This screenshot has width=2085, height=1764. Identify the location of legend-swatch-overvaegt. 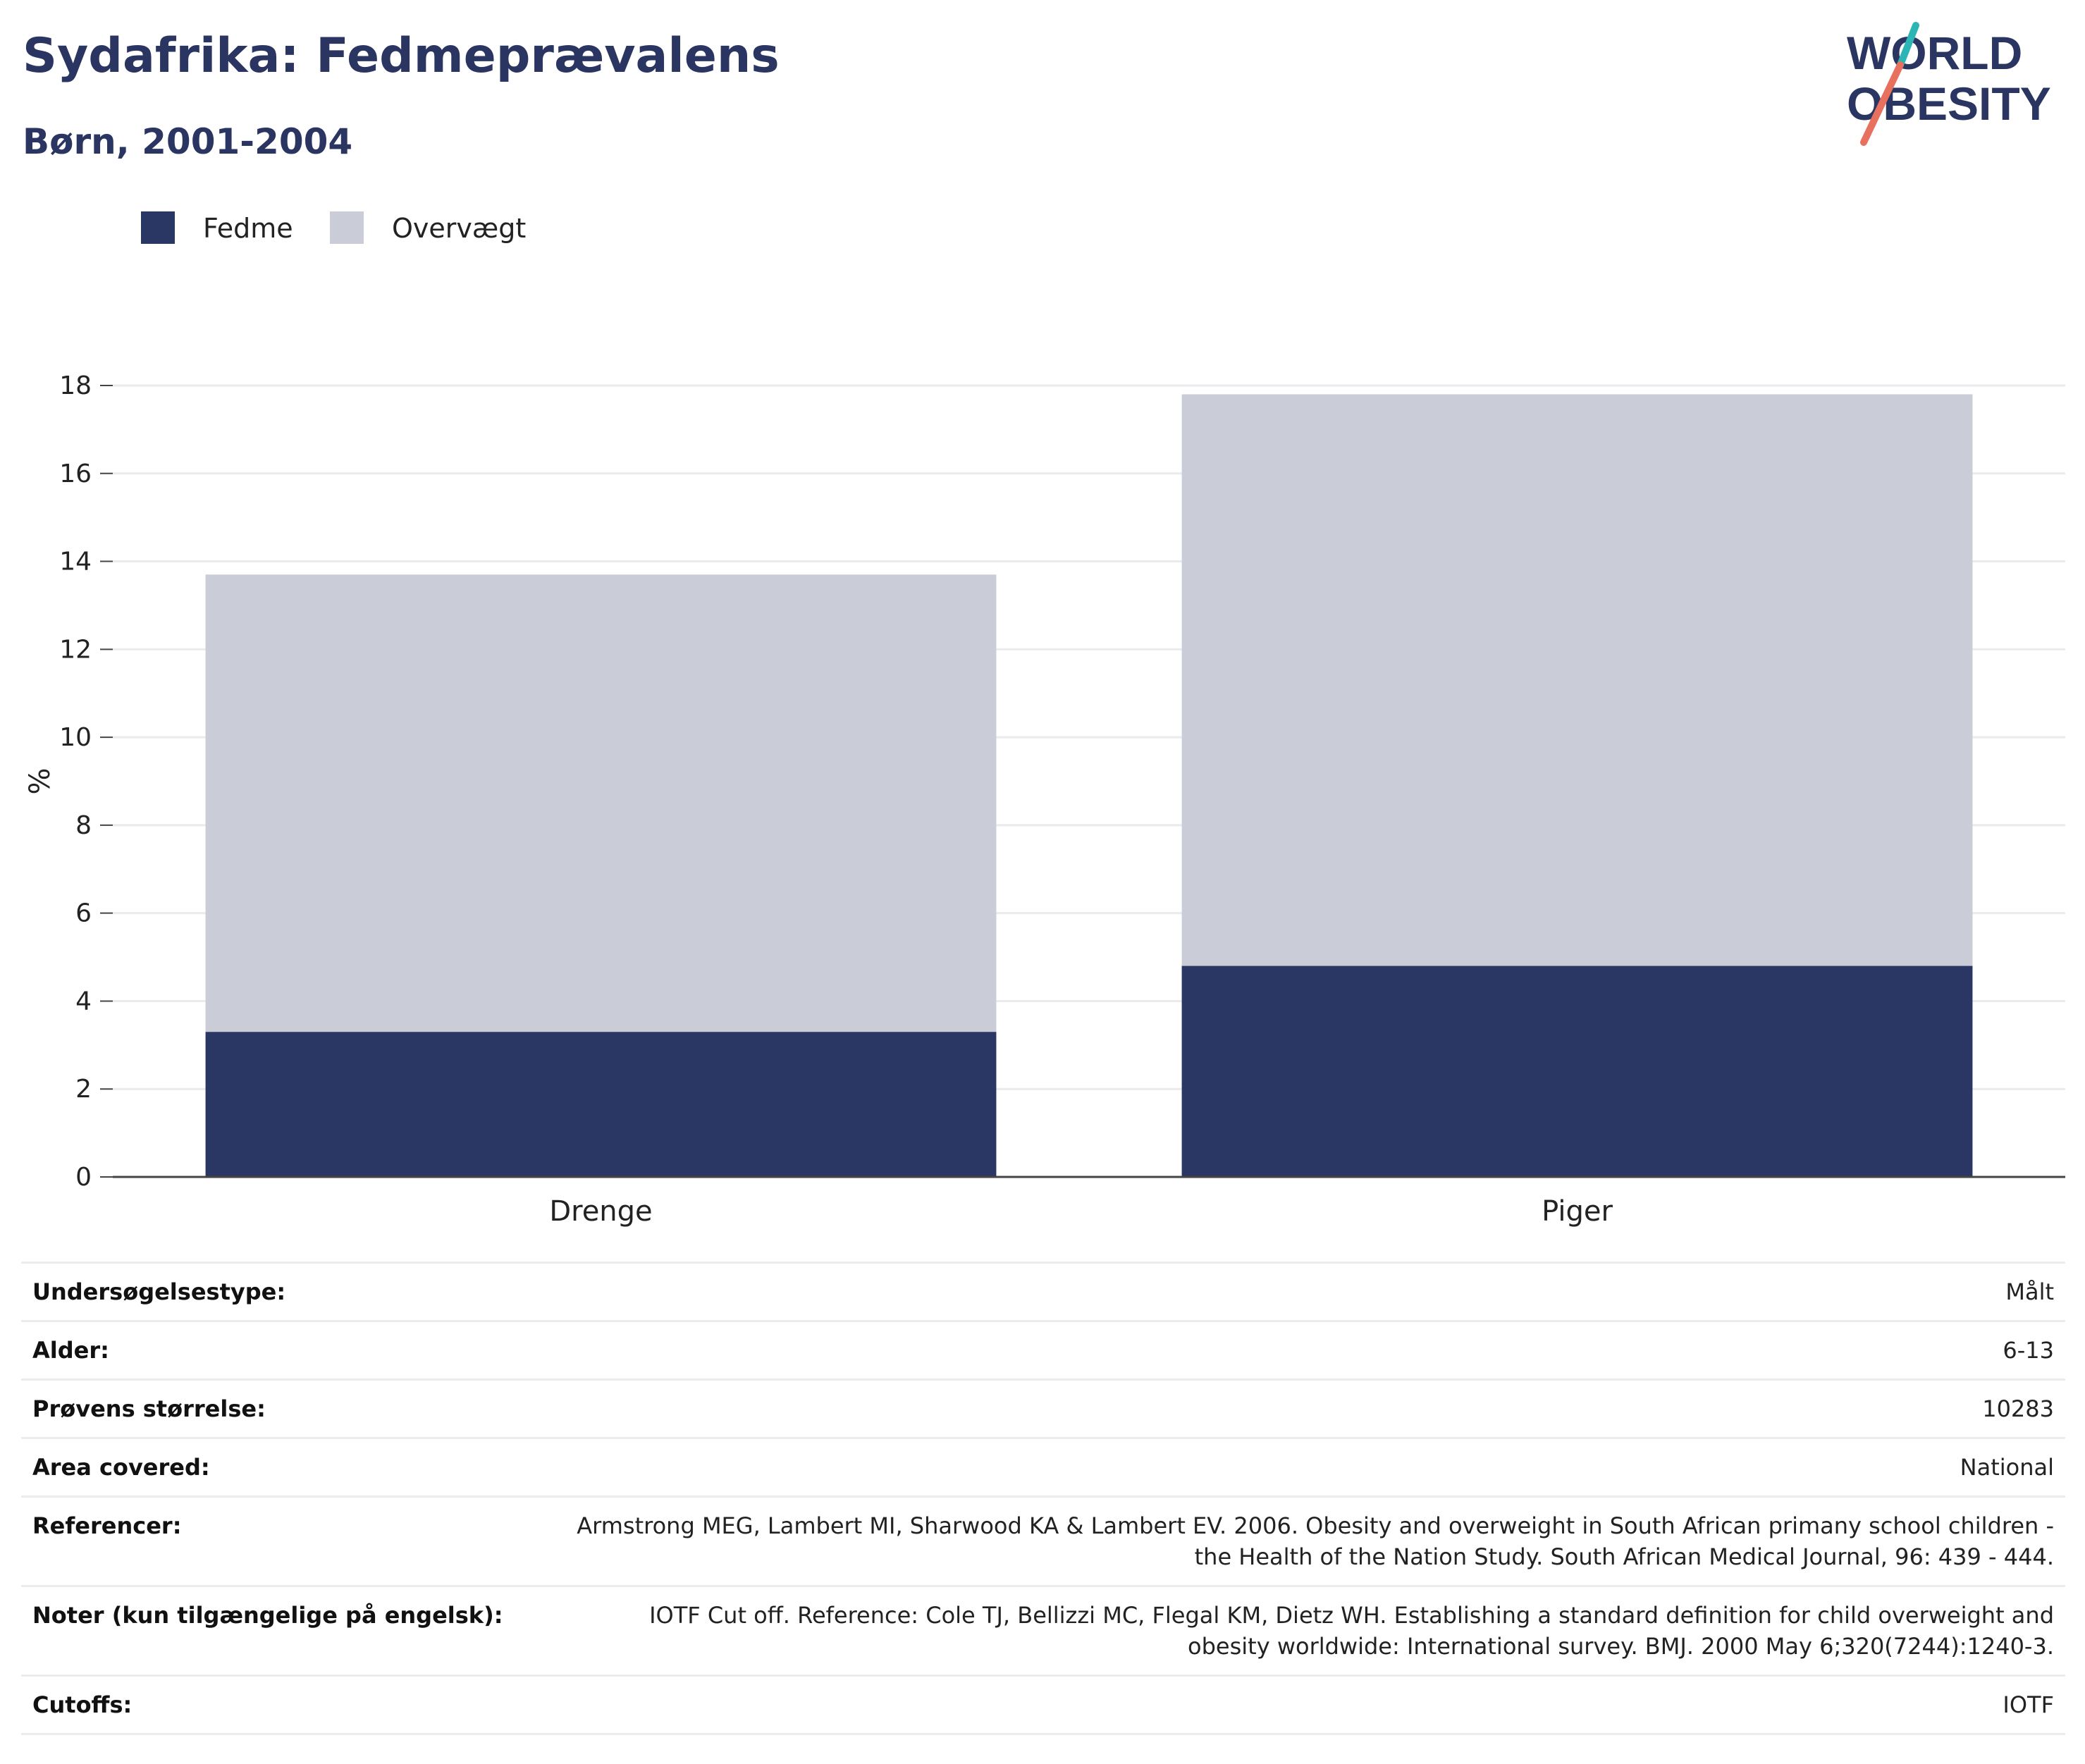
(347, 227).